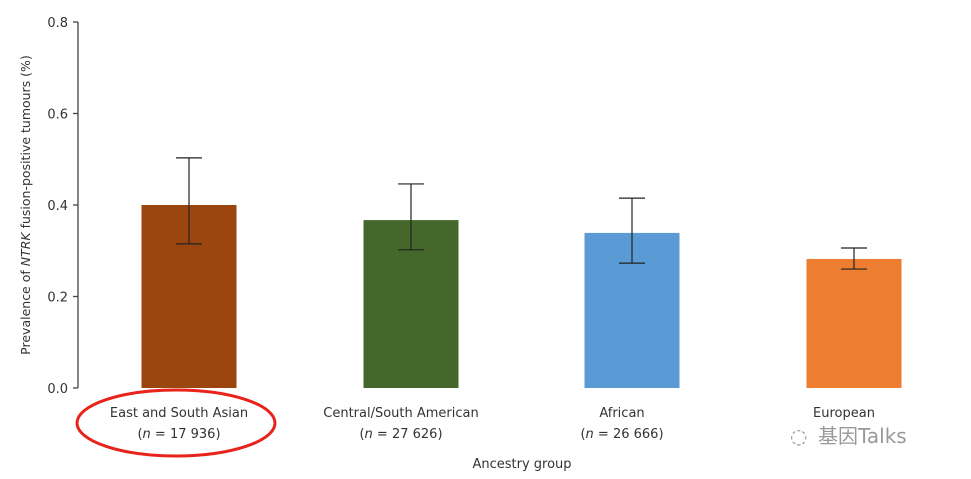  What do you see at coordinates (844, 413) in the screenshot?
I see `category-label: European` at bounding box center [844, 413].